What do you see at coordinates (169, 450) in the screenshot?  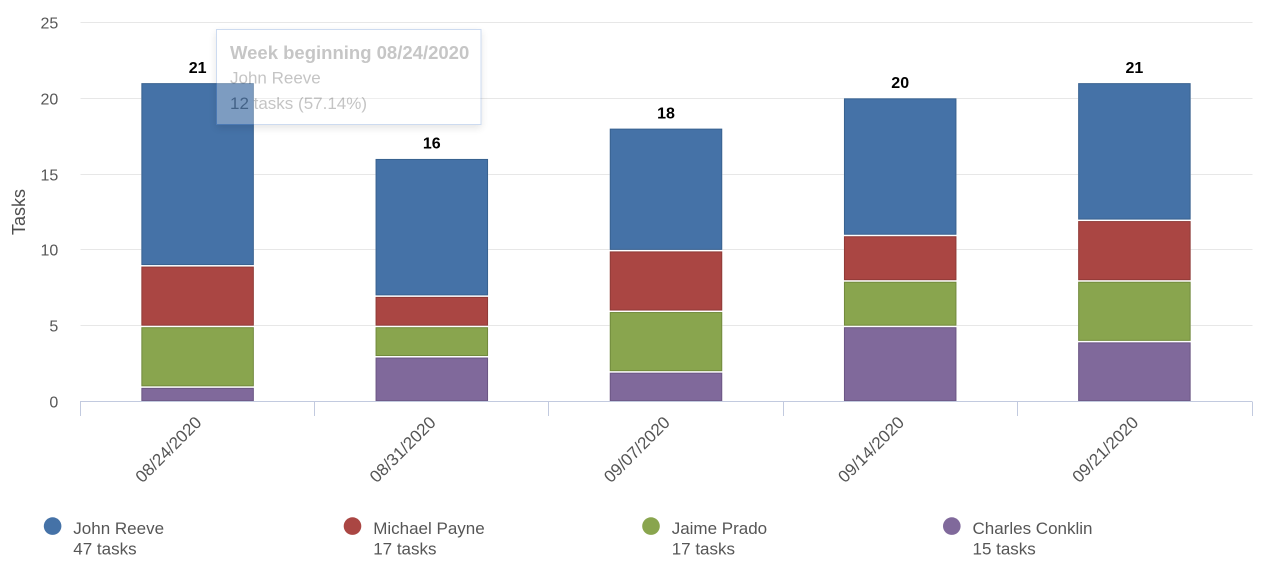 I see `svg-text: 08/24/2020` at bounding box center [169, 450].